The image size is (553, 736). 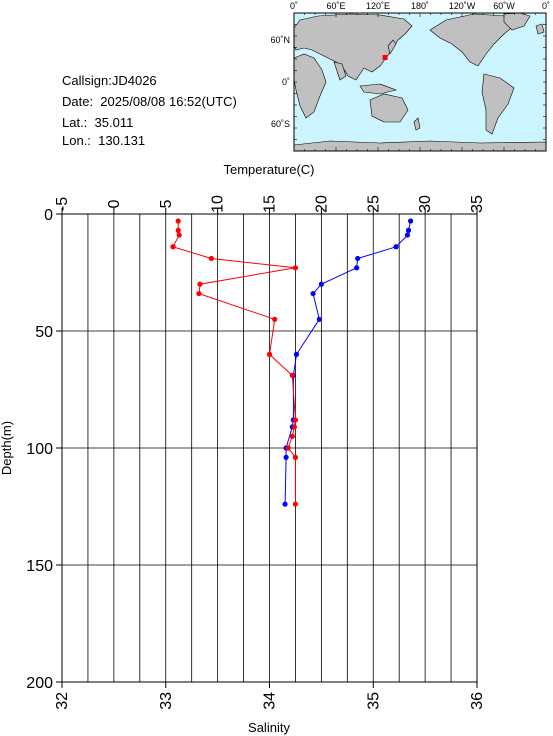 I want to click on map-land-eurasia, so click(x=353, y=47).